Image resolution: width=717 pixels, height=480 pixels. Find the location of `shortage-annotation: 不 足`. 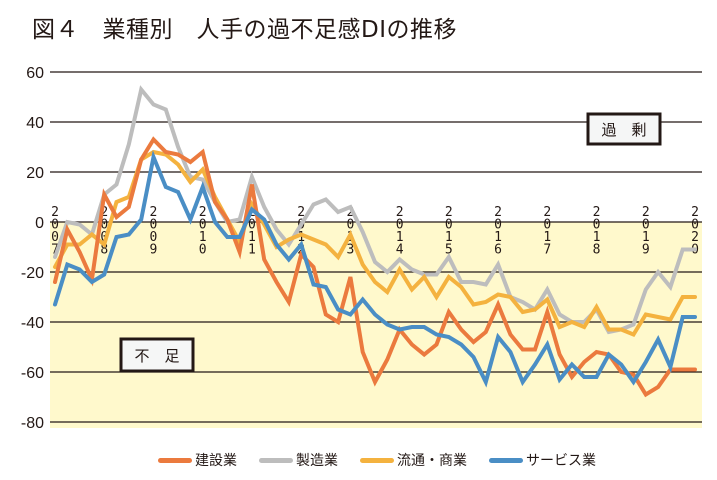

shortage-annotation: 不 足 is located at coordinates (157, 355).